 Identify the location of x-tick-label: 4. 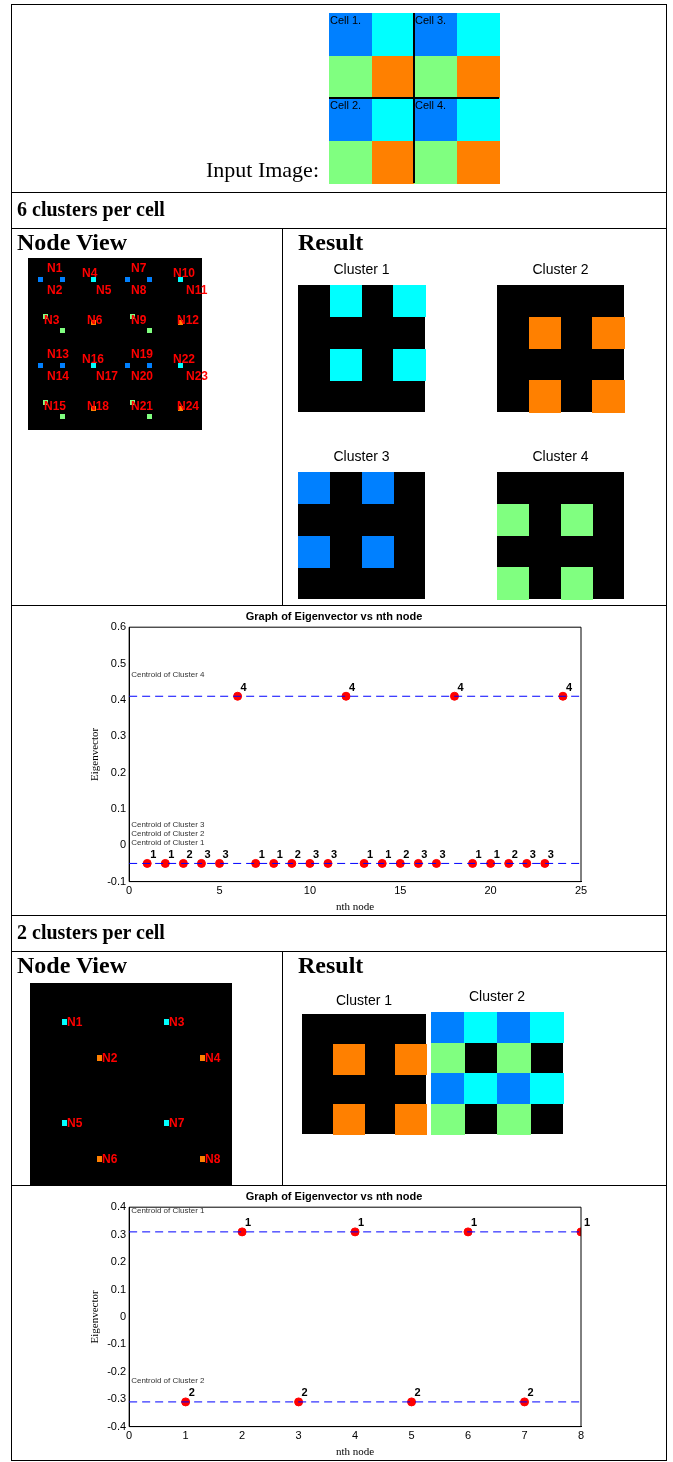
(355, 1435).